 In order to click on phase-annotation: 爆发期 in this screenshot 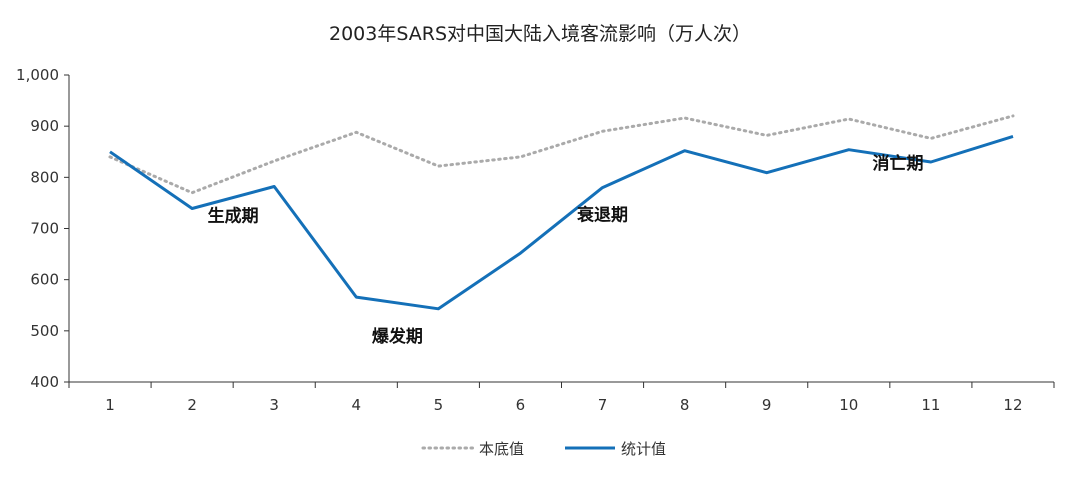, I will do `click(397, 336)`.